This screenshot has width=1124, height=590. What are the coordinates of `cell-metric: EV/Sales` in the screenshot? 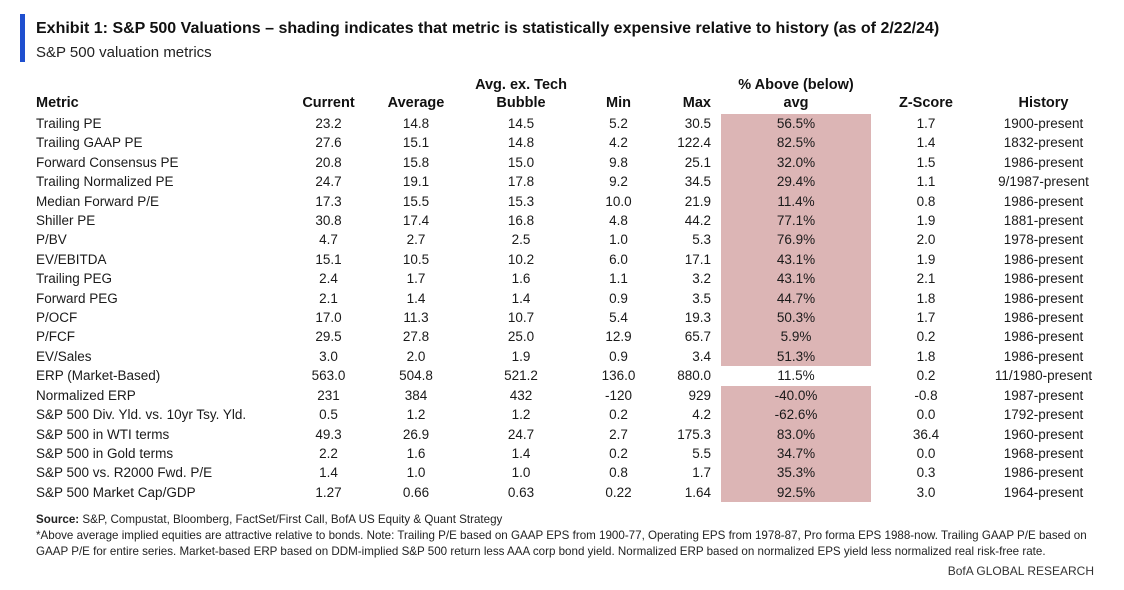 It's located at (64, 356).